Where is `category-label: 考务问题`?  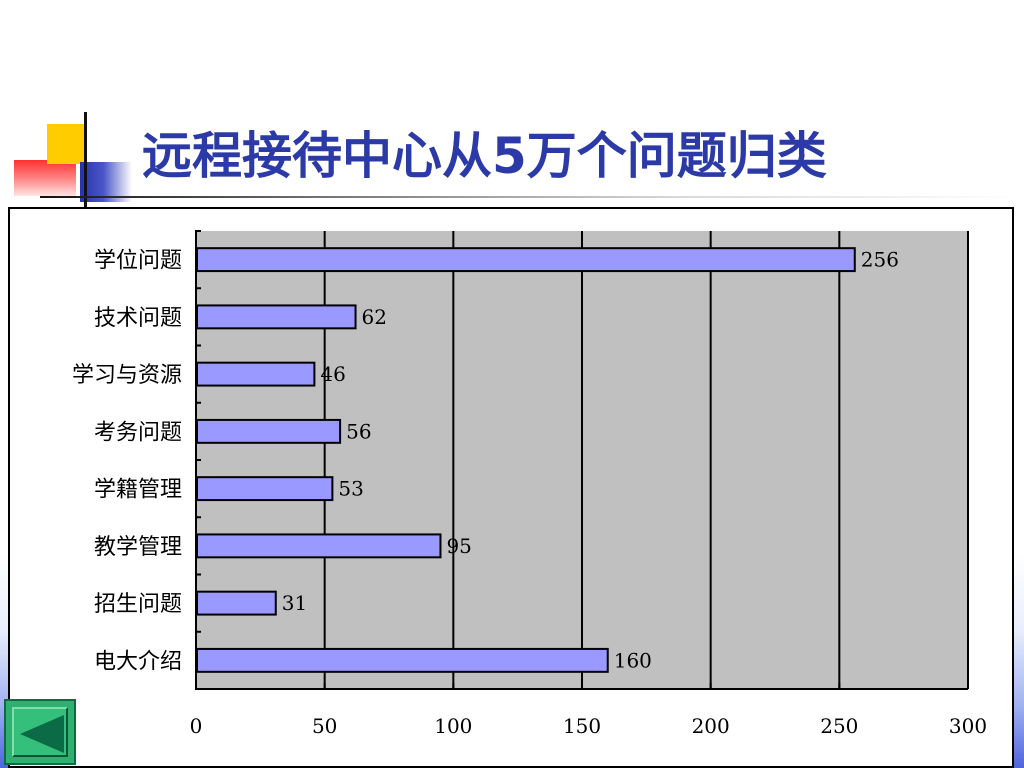 category-label: 考务问题 is located at coordinates (138, 432).